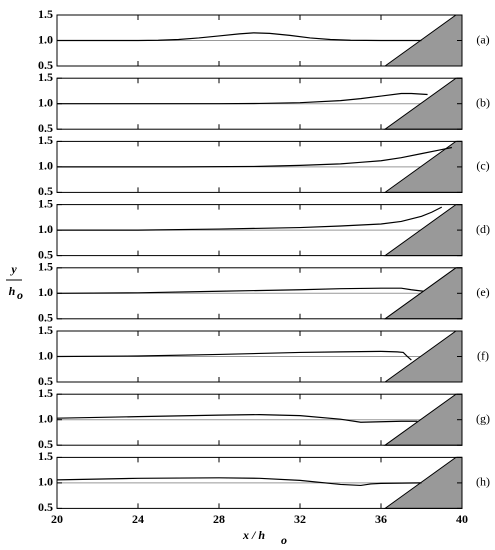  I want to click on panel-label: (h), so click(483, 482).